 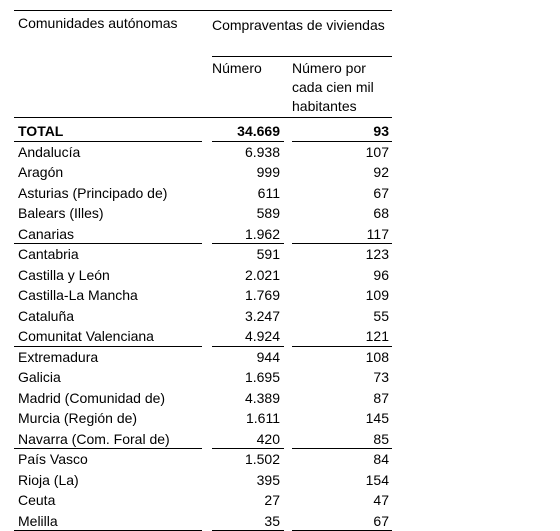 I want to click on sales-number-cell: 611, so click(x=246, y=193).